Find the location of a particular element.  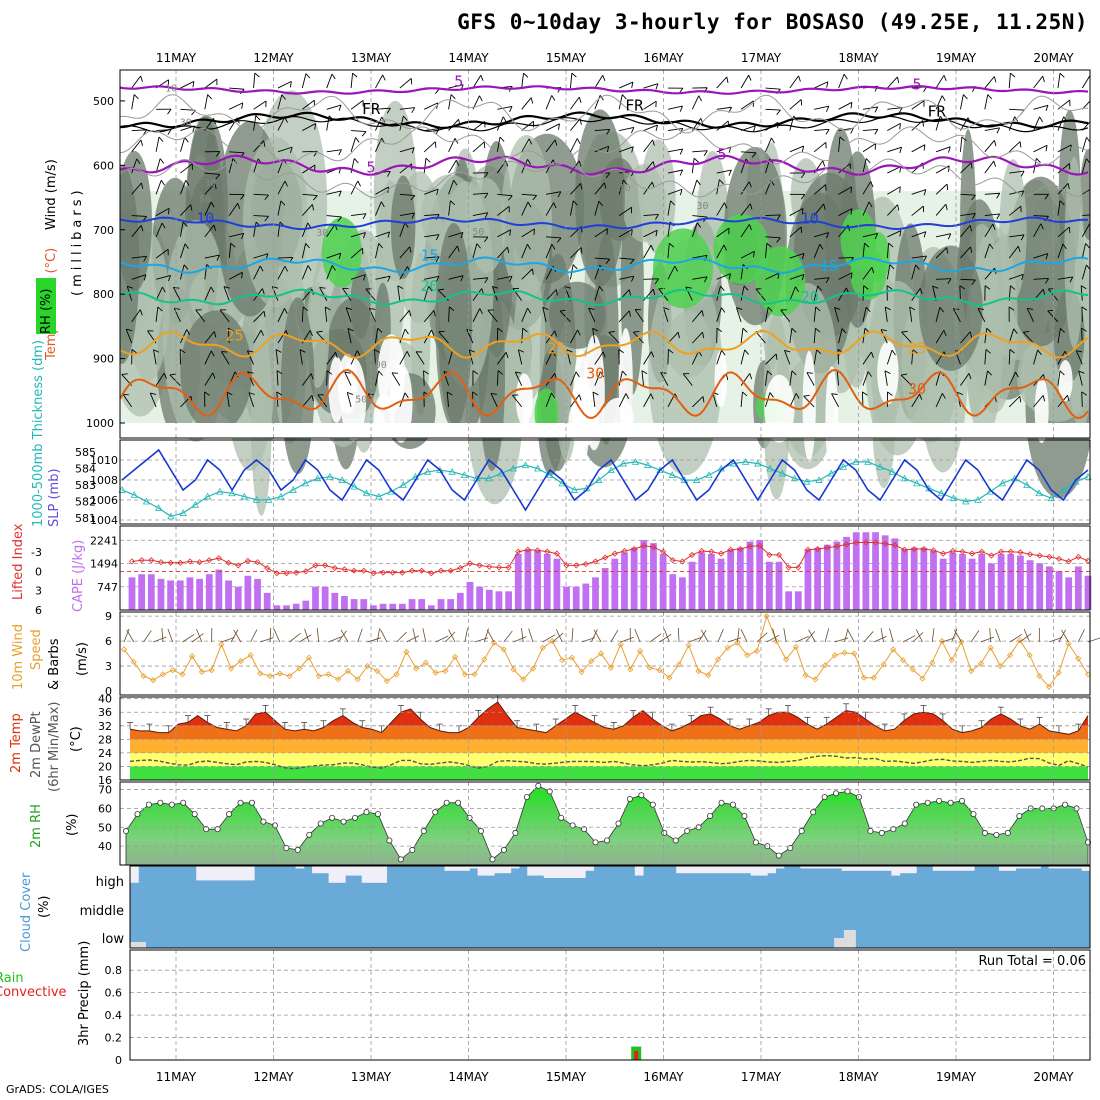

temp-band is located at coordinates (609, 714).